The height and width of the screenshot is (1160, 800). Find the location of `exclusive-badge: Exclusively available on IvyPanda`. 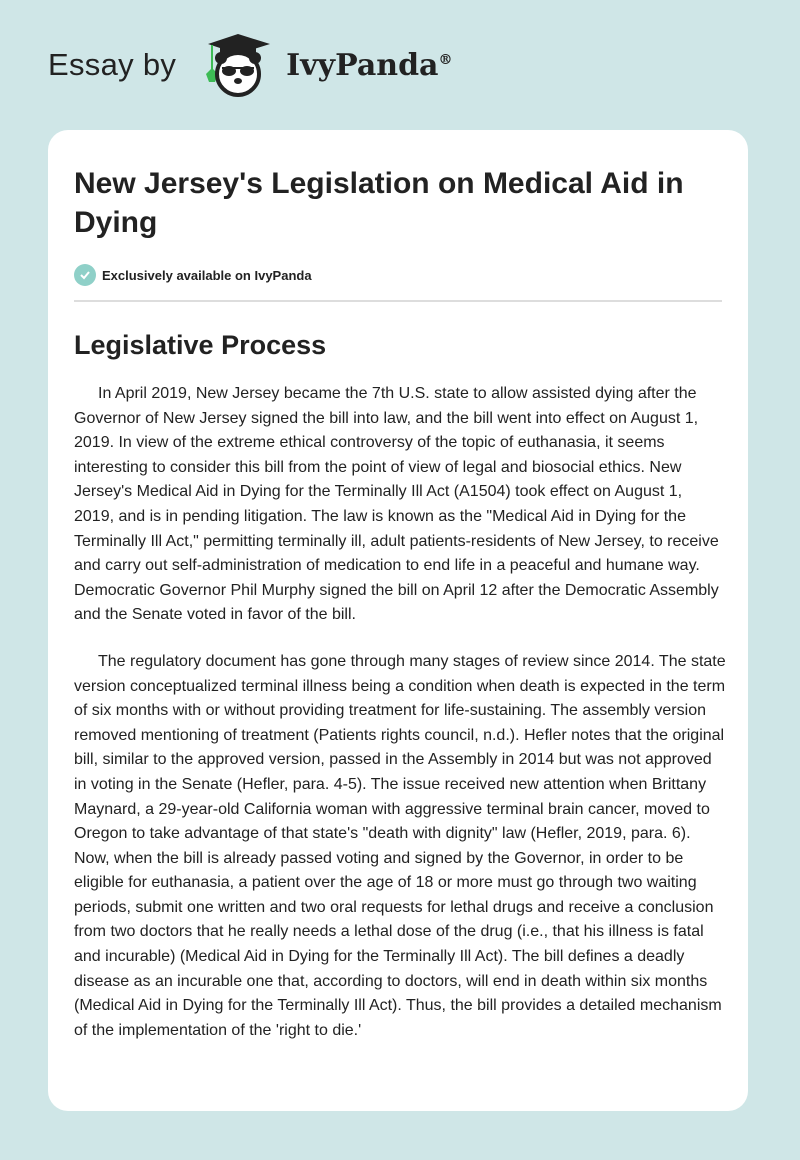

exclusive-badge: Exclusively available on IvyPanda is located at coordinates (398, 275).